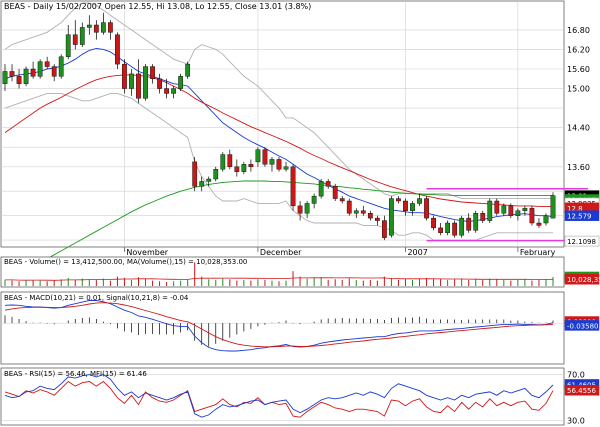  I want to click on volume-ma-line, so click(279, 279).